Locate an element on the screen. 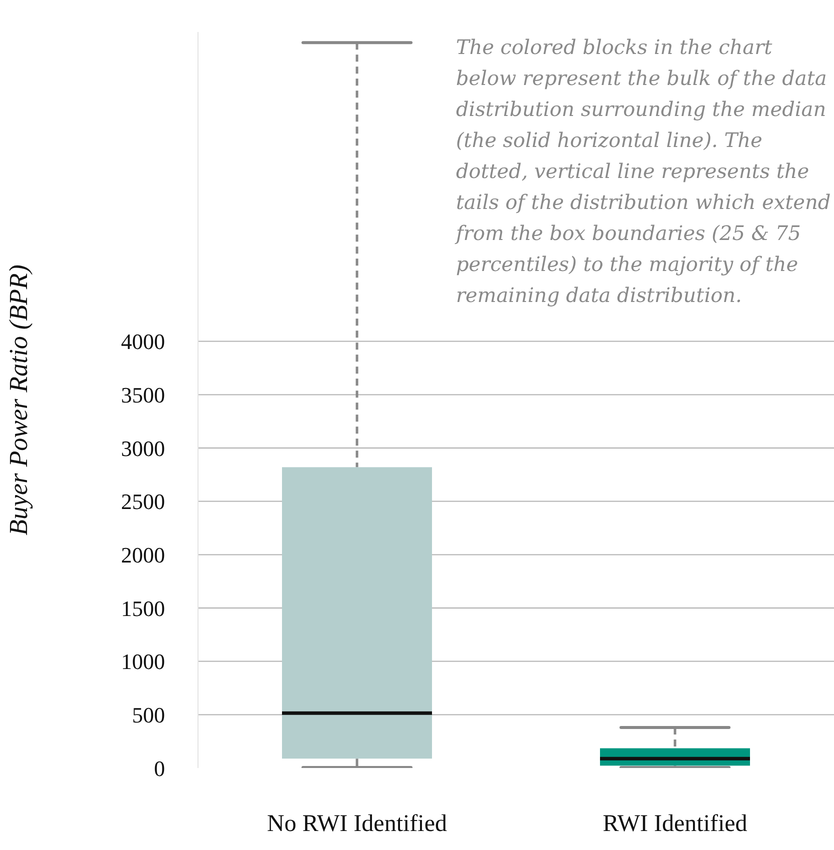 The width and height of the screenshot is (834, 850). y-tick-label: 1000 is located at coordinates (143, 661).